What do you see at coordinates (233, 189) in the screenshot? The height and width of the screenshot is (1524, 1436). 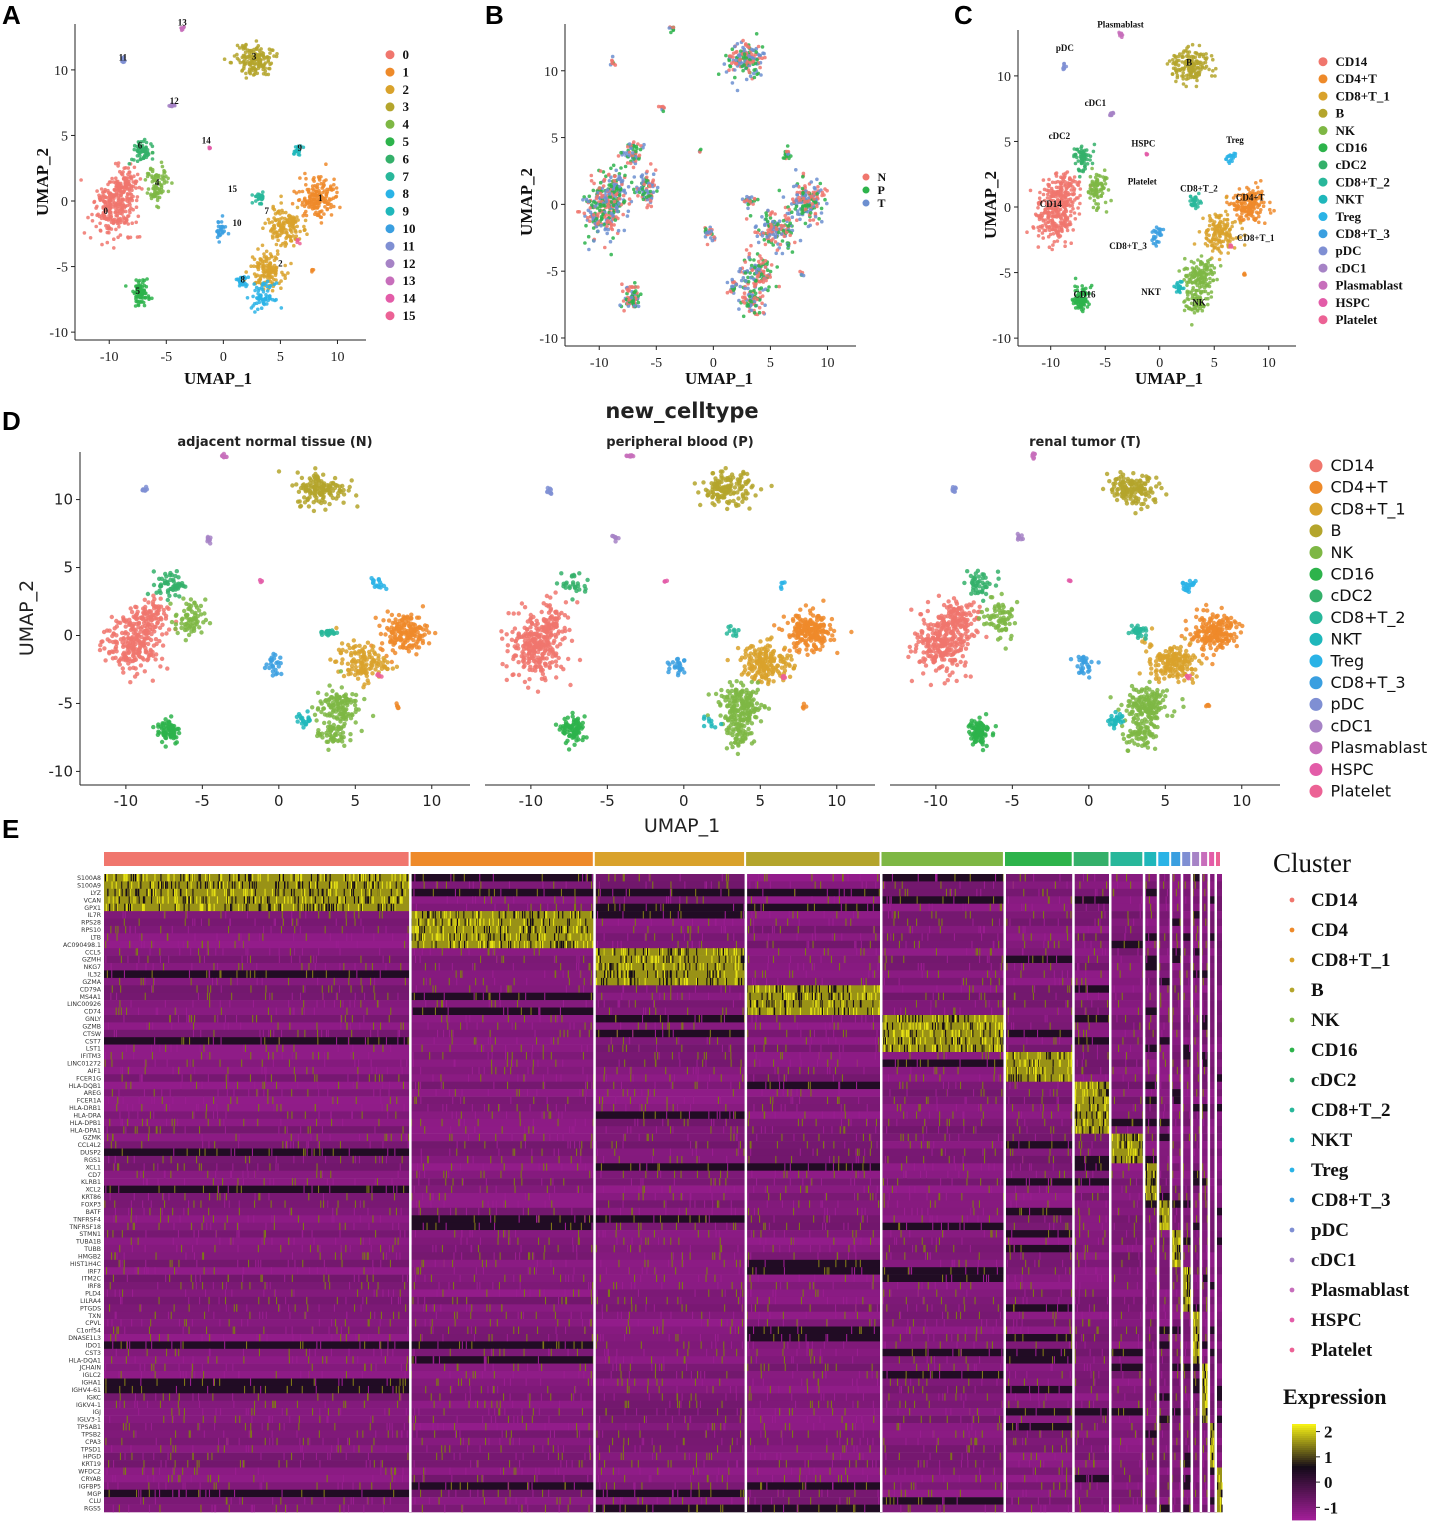 I see `panel-a-cluster-label: 15` at bounding box center [233, 189].